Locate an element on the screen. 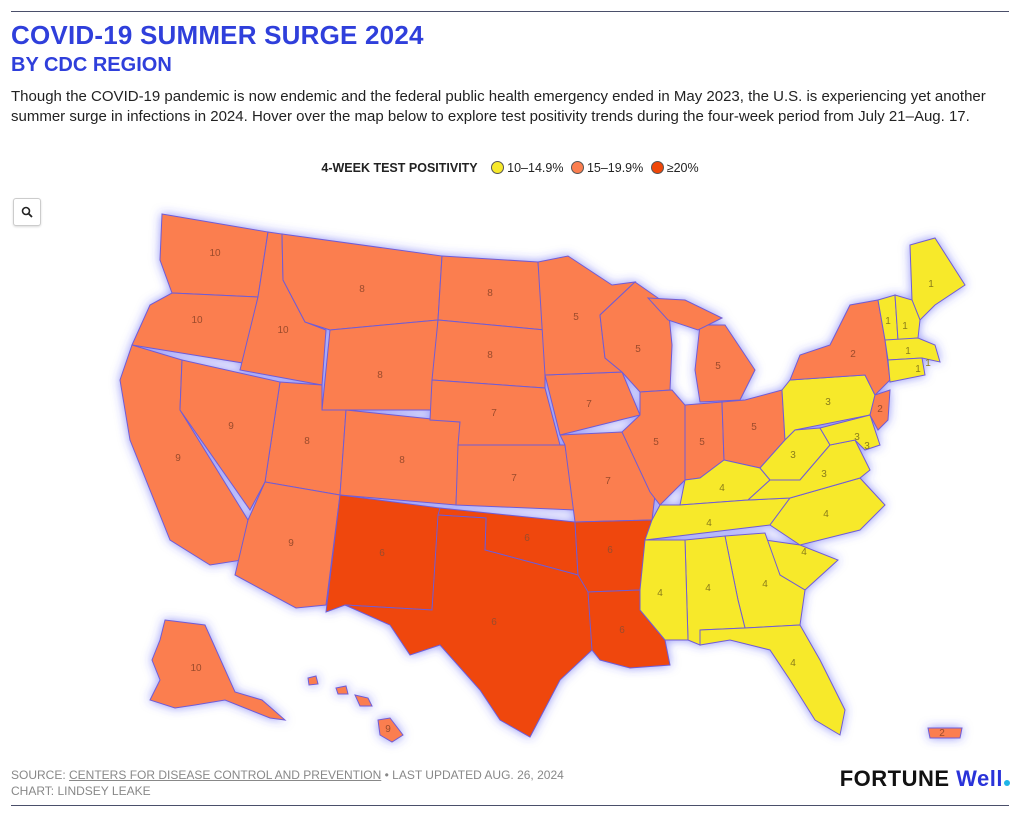 The image size is (1020, 816). legend-swatch-red is located at coordinates (657, 167).